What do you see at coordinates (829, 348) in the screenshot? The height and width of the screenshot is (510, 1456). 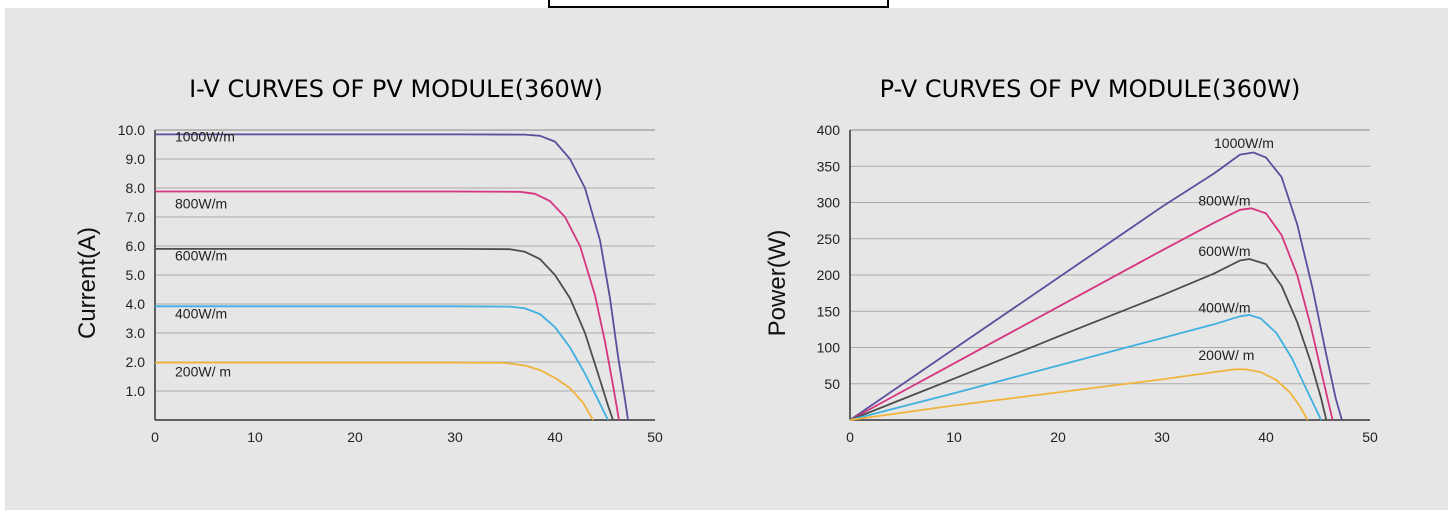 I see `pv-y-tick-label: 100` at bounding box center [829, 348].